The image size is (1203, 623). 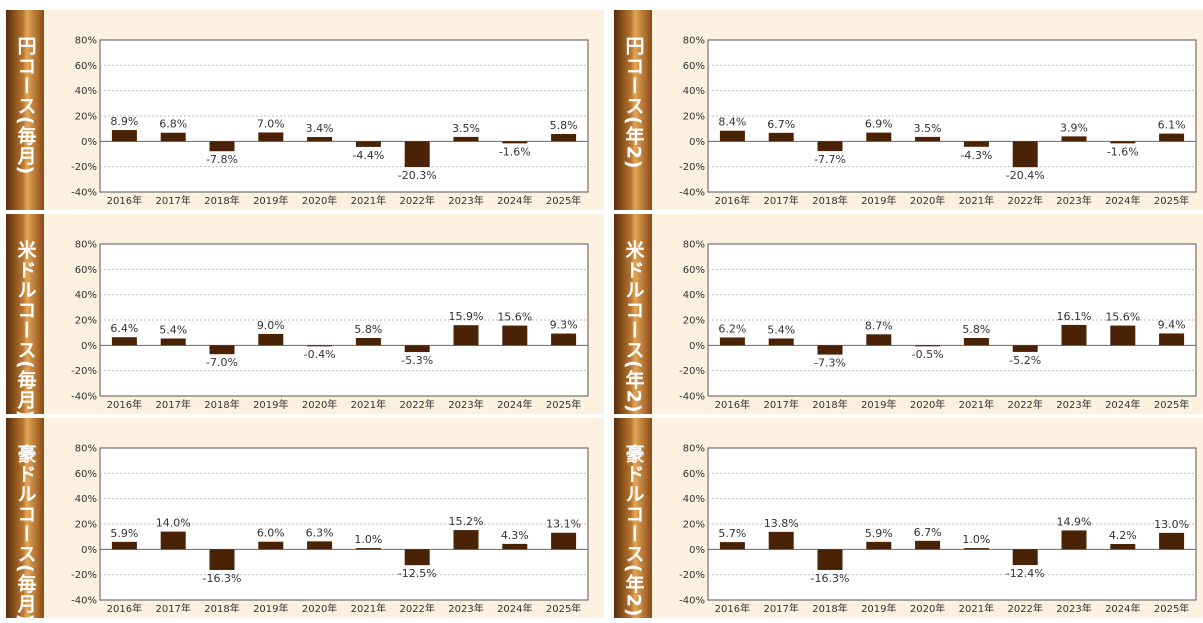 I want to click on data-label: 13.0%, so click(x=1171, y=524).